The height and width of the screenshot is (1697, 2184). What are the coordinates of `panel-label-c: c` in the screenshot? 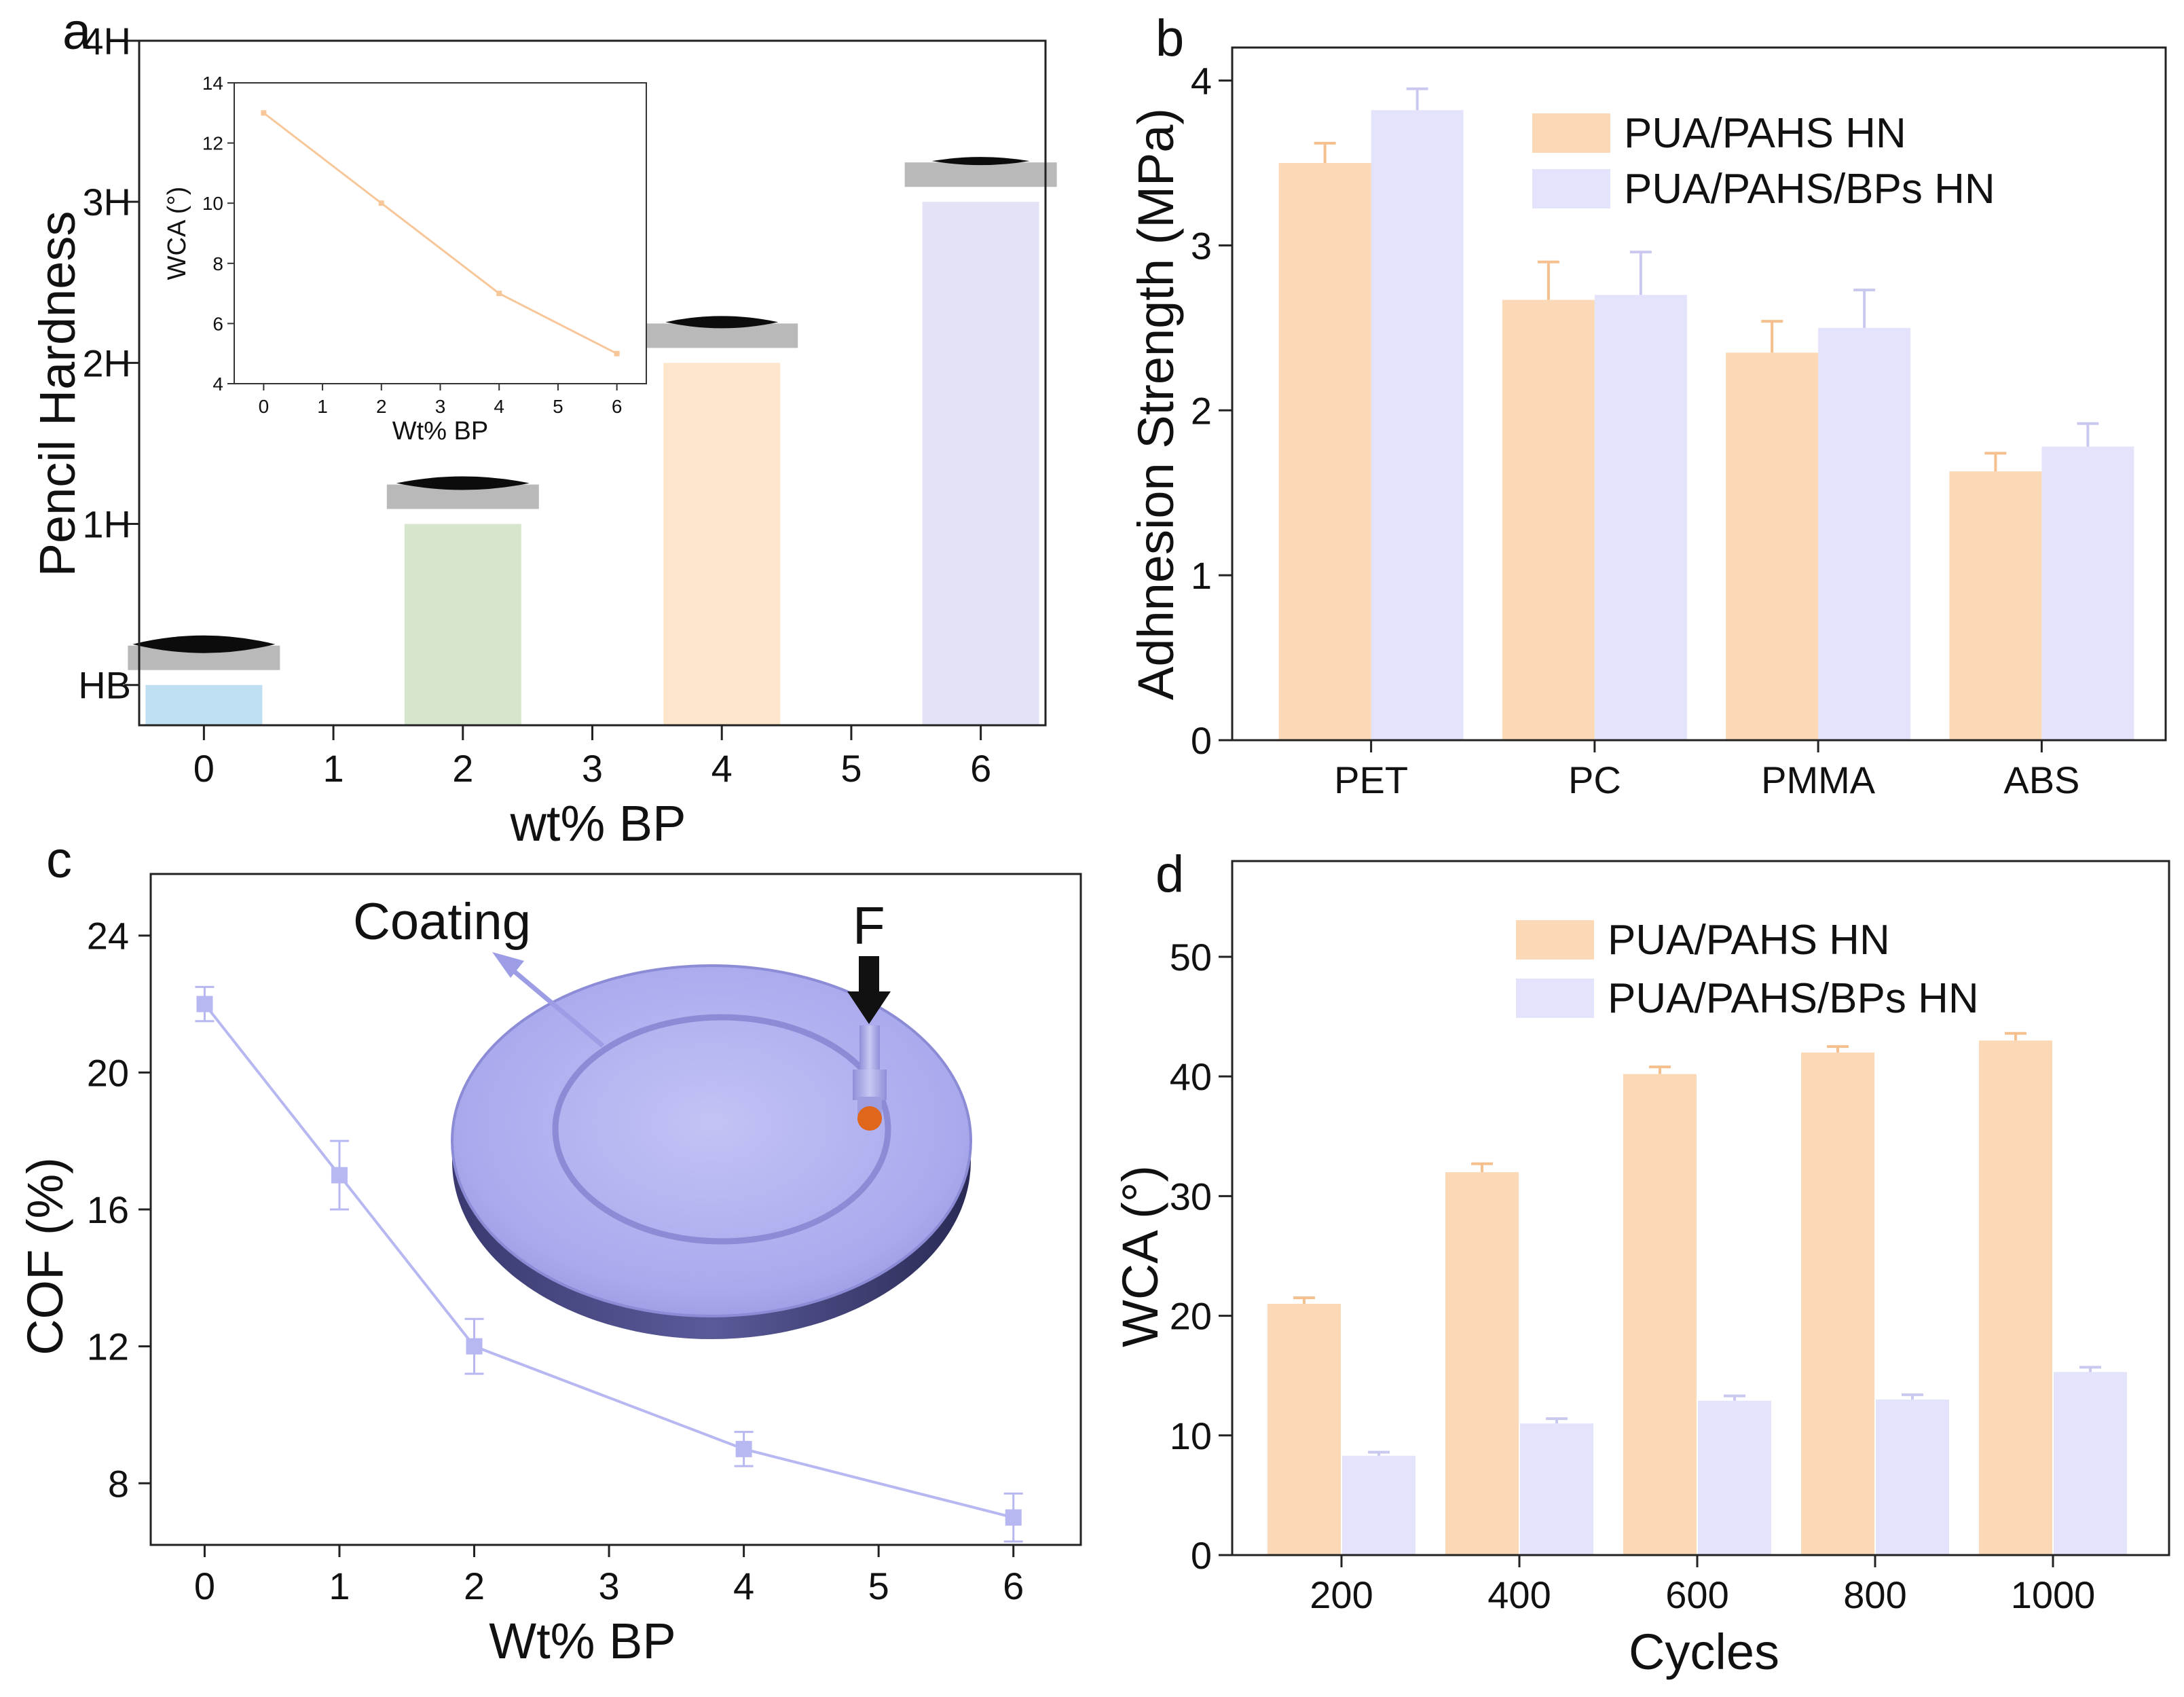 It's located at (59, 860).